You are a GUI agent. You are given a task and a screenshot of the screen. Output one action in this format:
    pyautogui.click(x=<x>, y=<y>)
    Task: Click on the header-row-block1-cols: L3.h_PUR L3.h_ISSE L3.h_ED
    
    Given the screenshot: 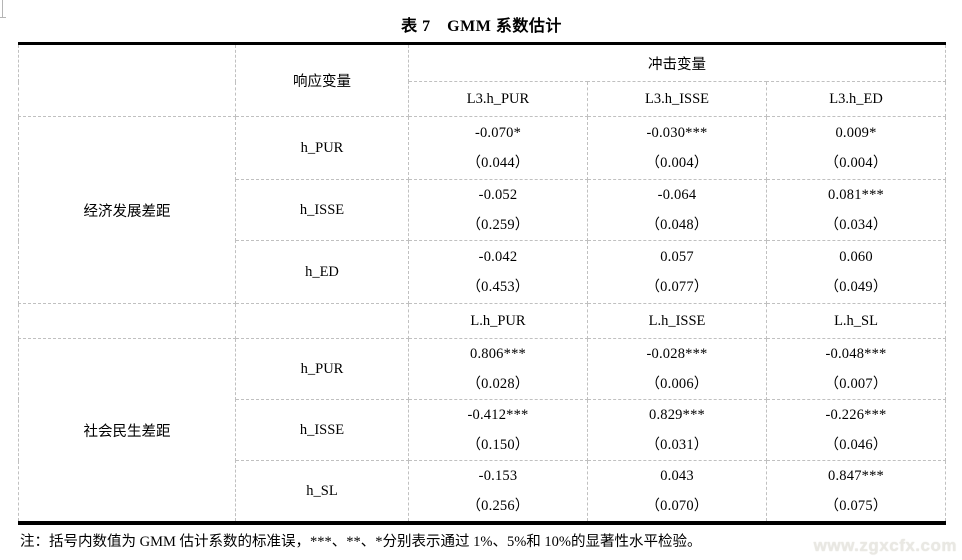 What is the action you would take?
    pyautogui.click(x=483, y=99)
    